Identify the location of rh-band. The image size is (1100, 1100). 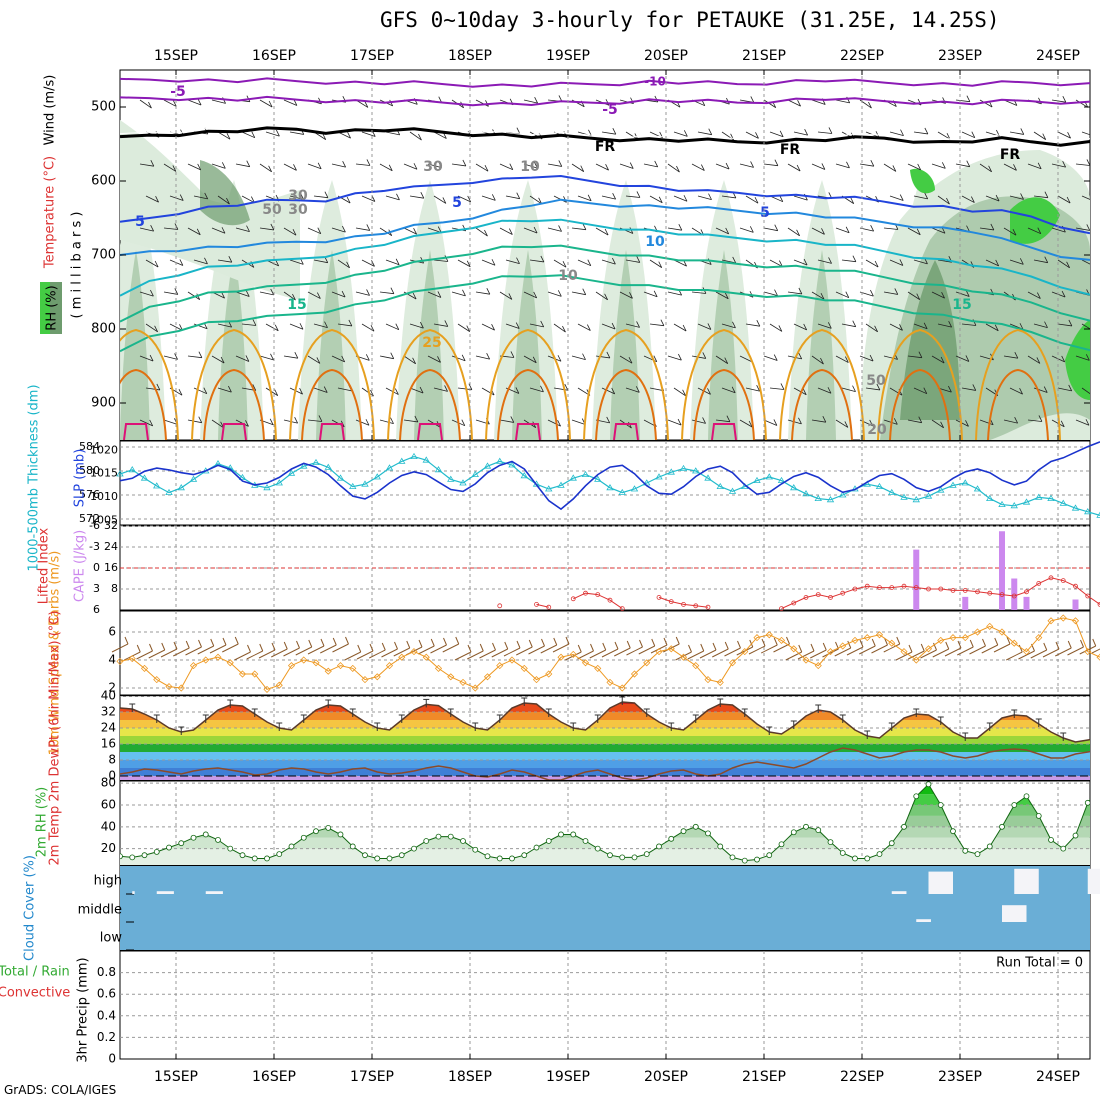
(605, 799).